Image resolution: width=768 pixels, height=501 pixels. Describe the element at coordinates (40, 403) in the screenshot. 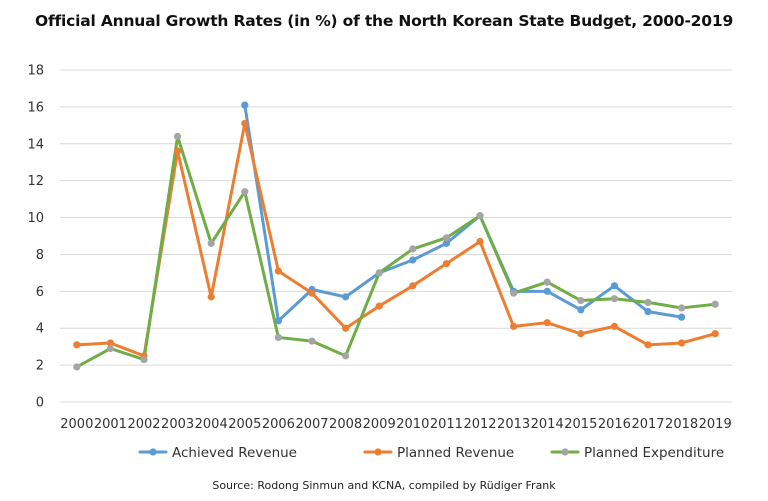

I see `y-tick-label-0: 0` at that location.